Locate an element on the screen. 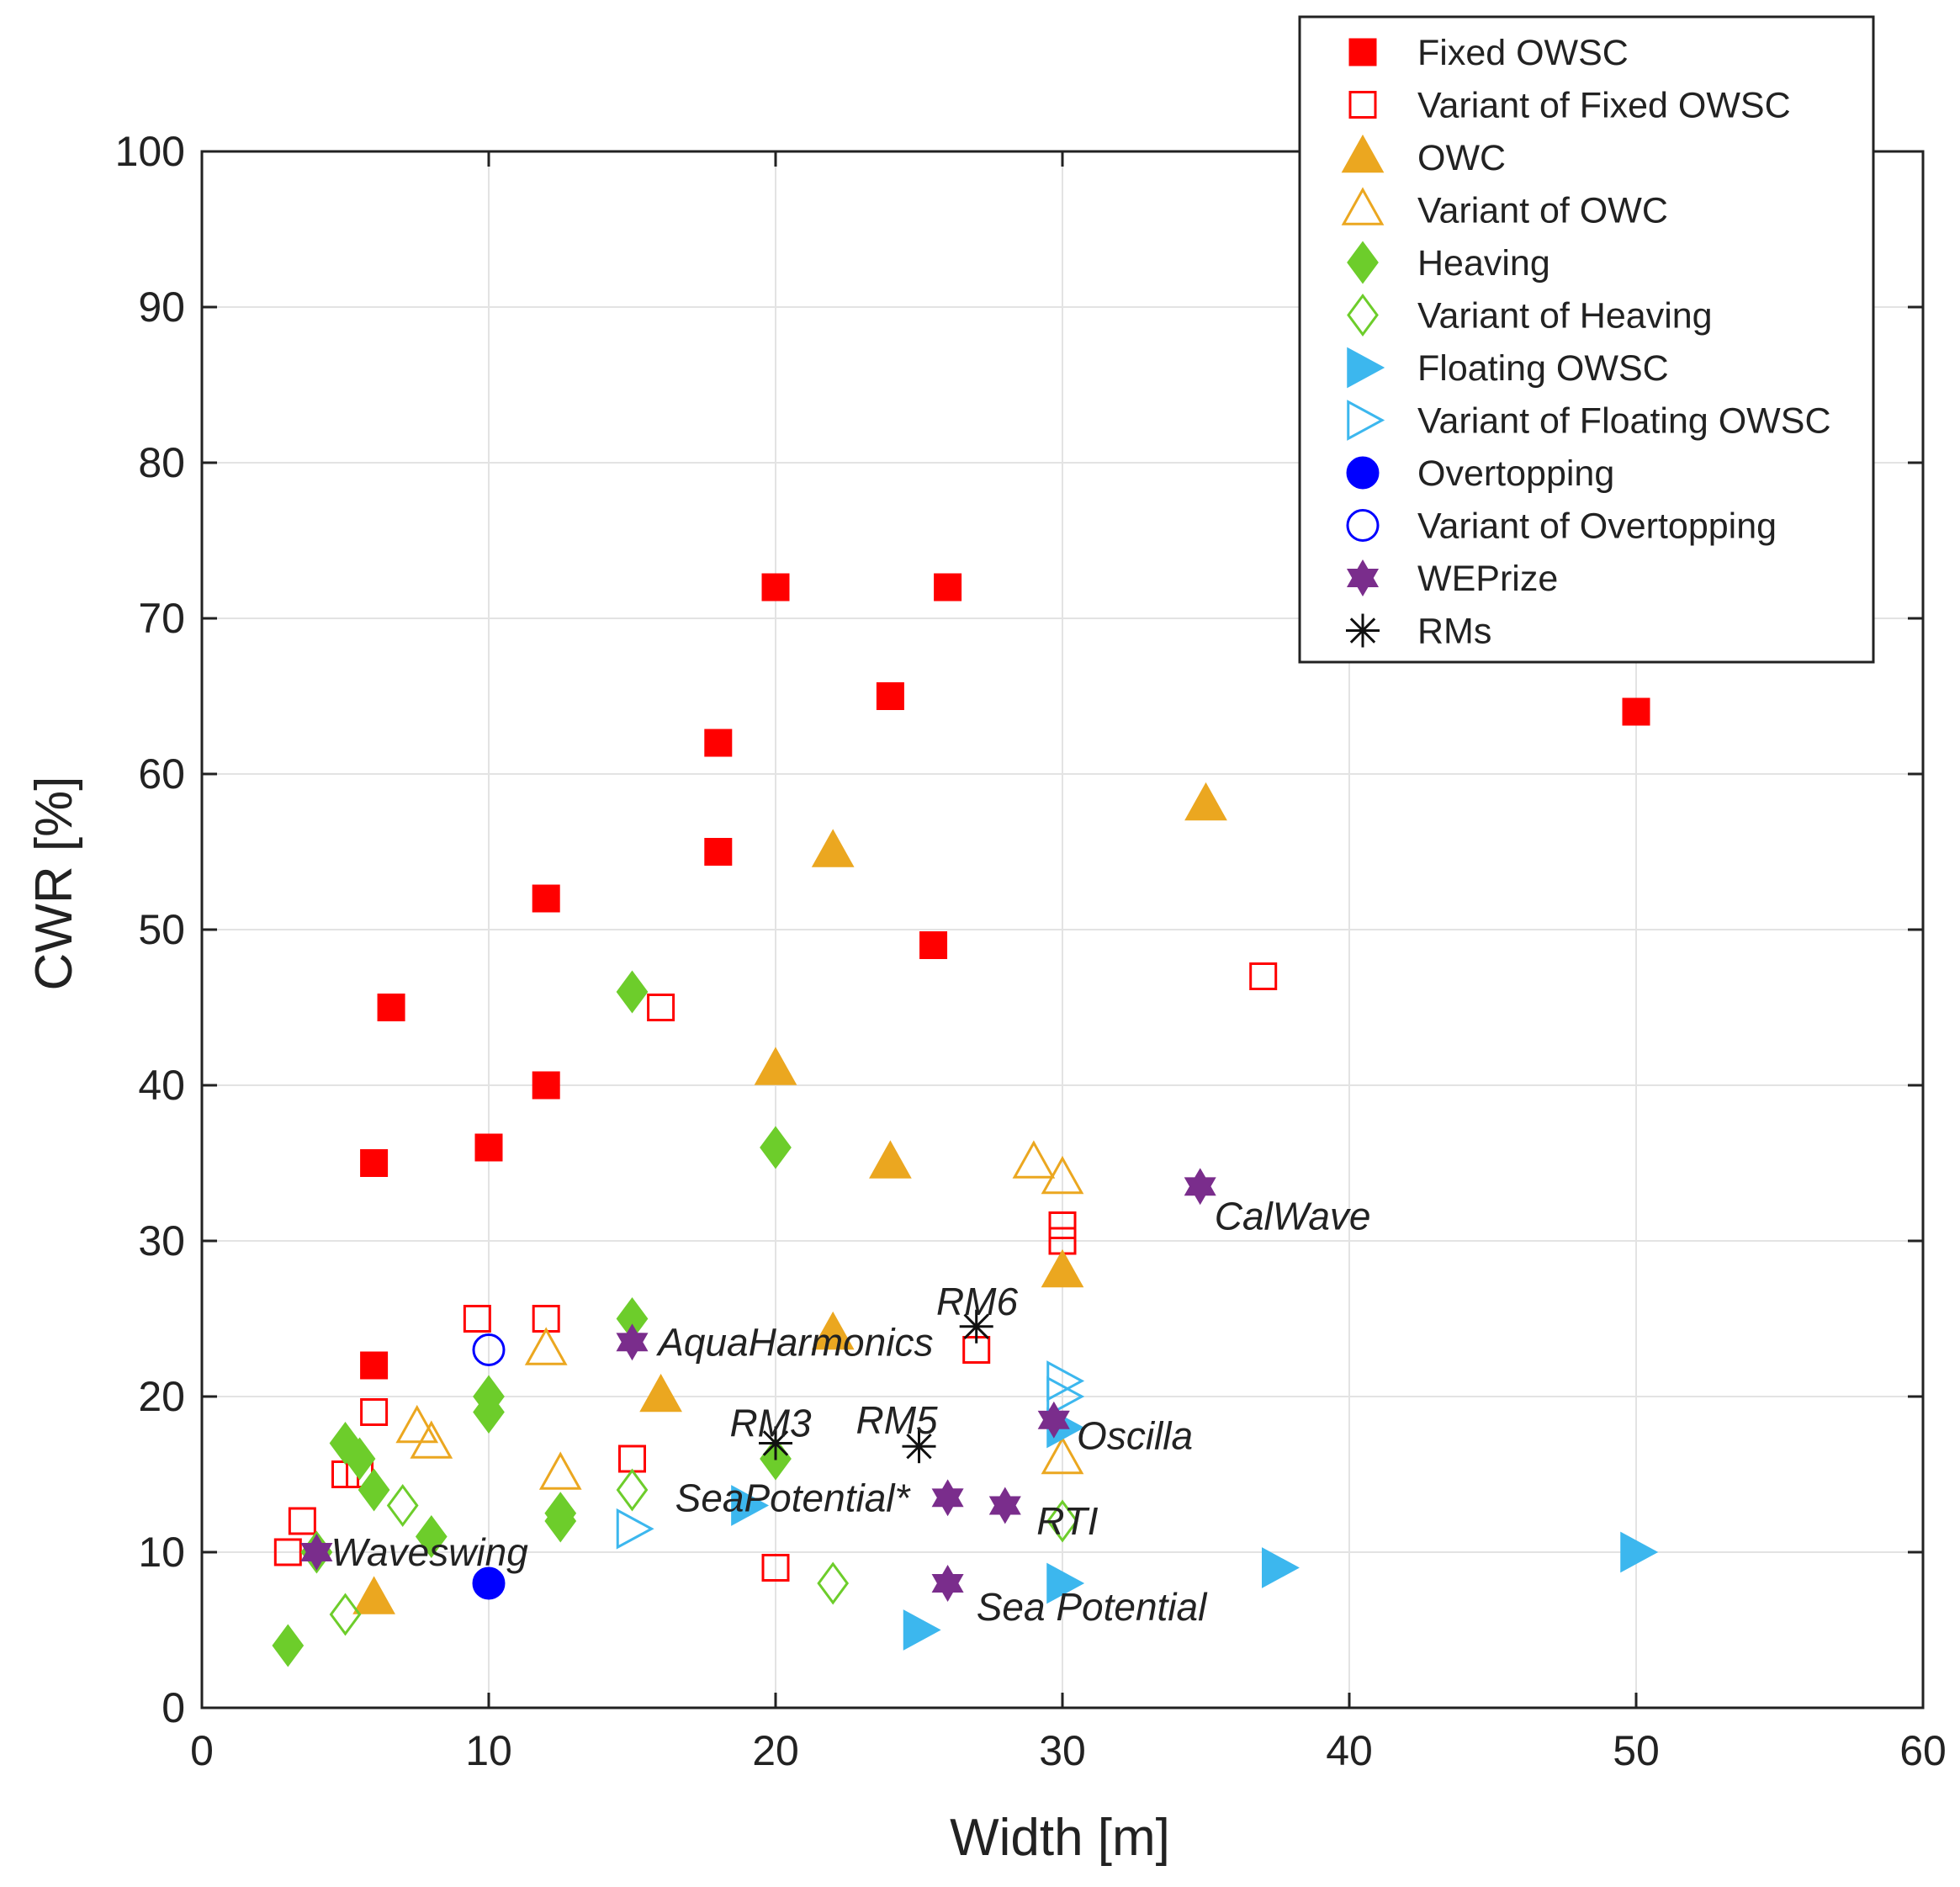 Image resolution: width=1960 pixels, height=1887 pixels. annotation-label: SeaPotential* is located at coordinates (793, 1497).